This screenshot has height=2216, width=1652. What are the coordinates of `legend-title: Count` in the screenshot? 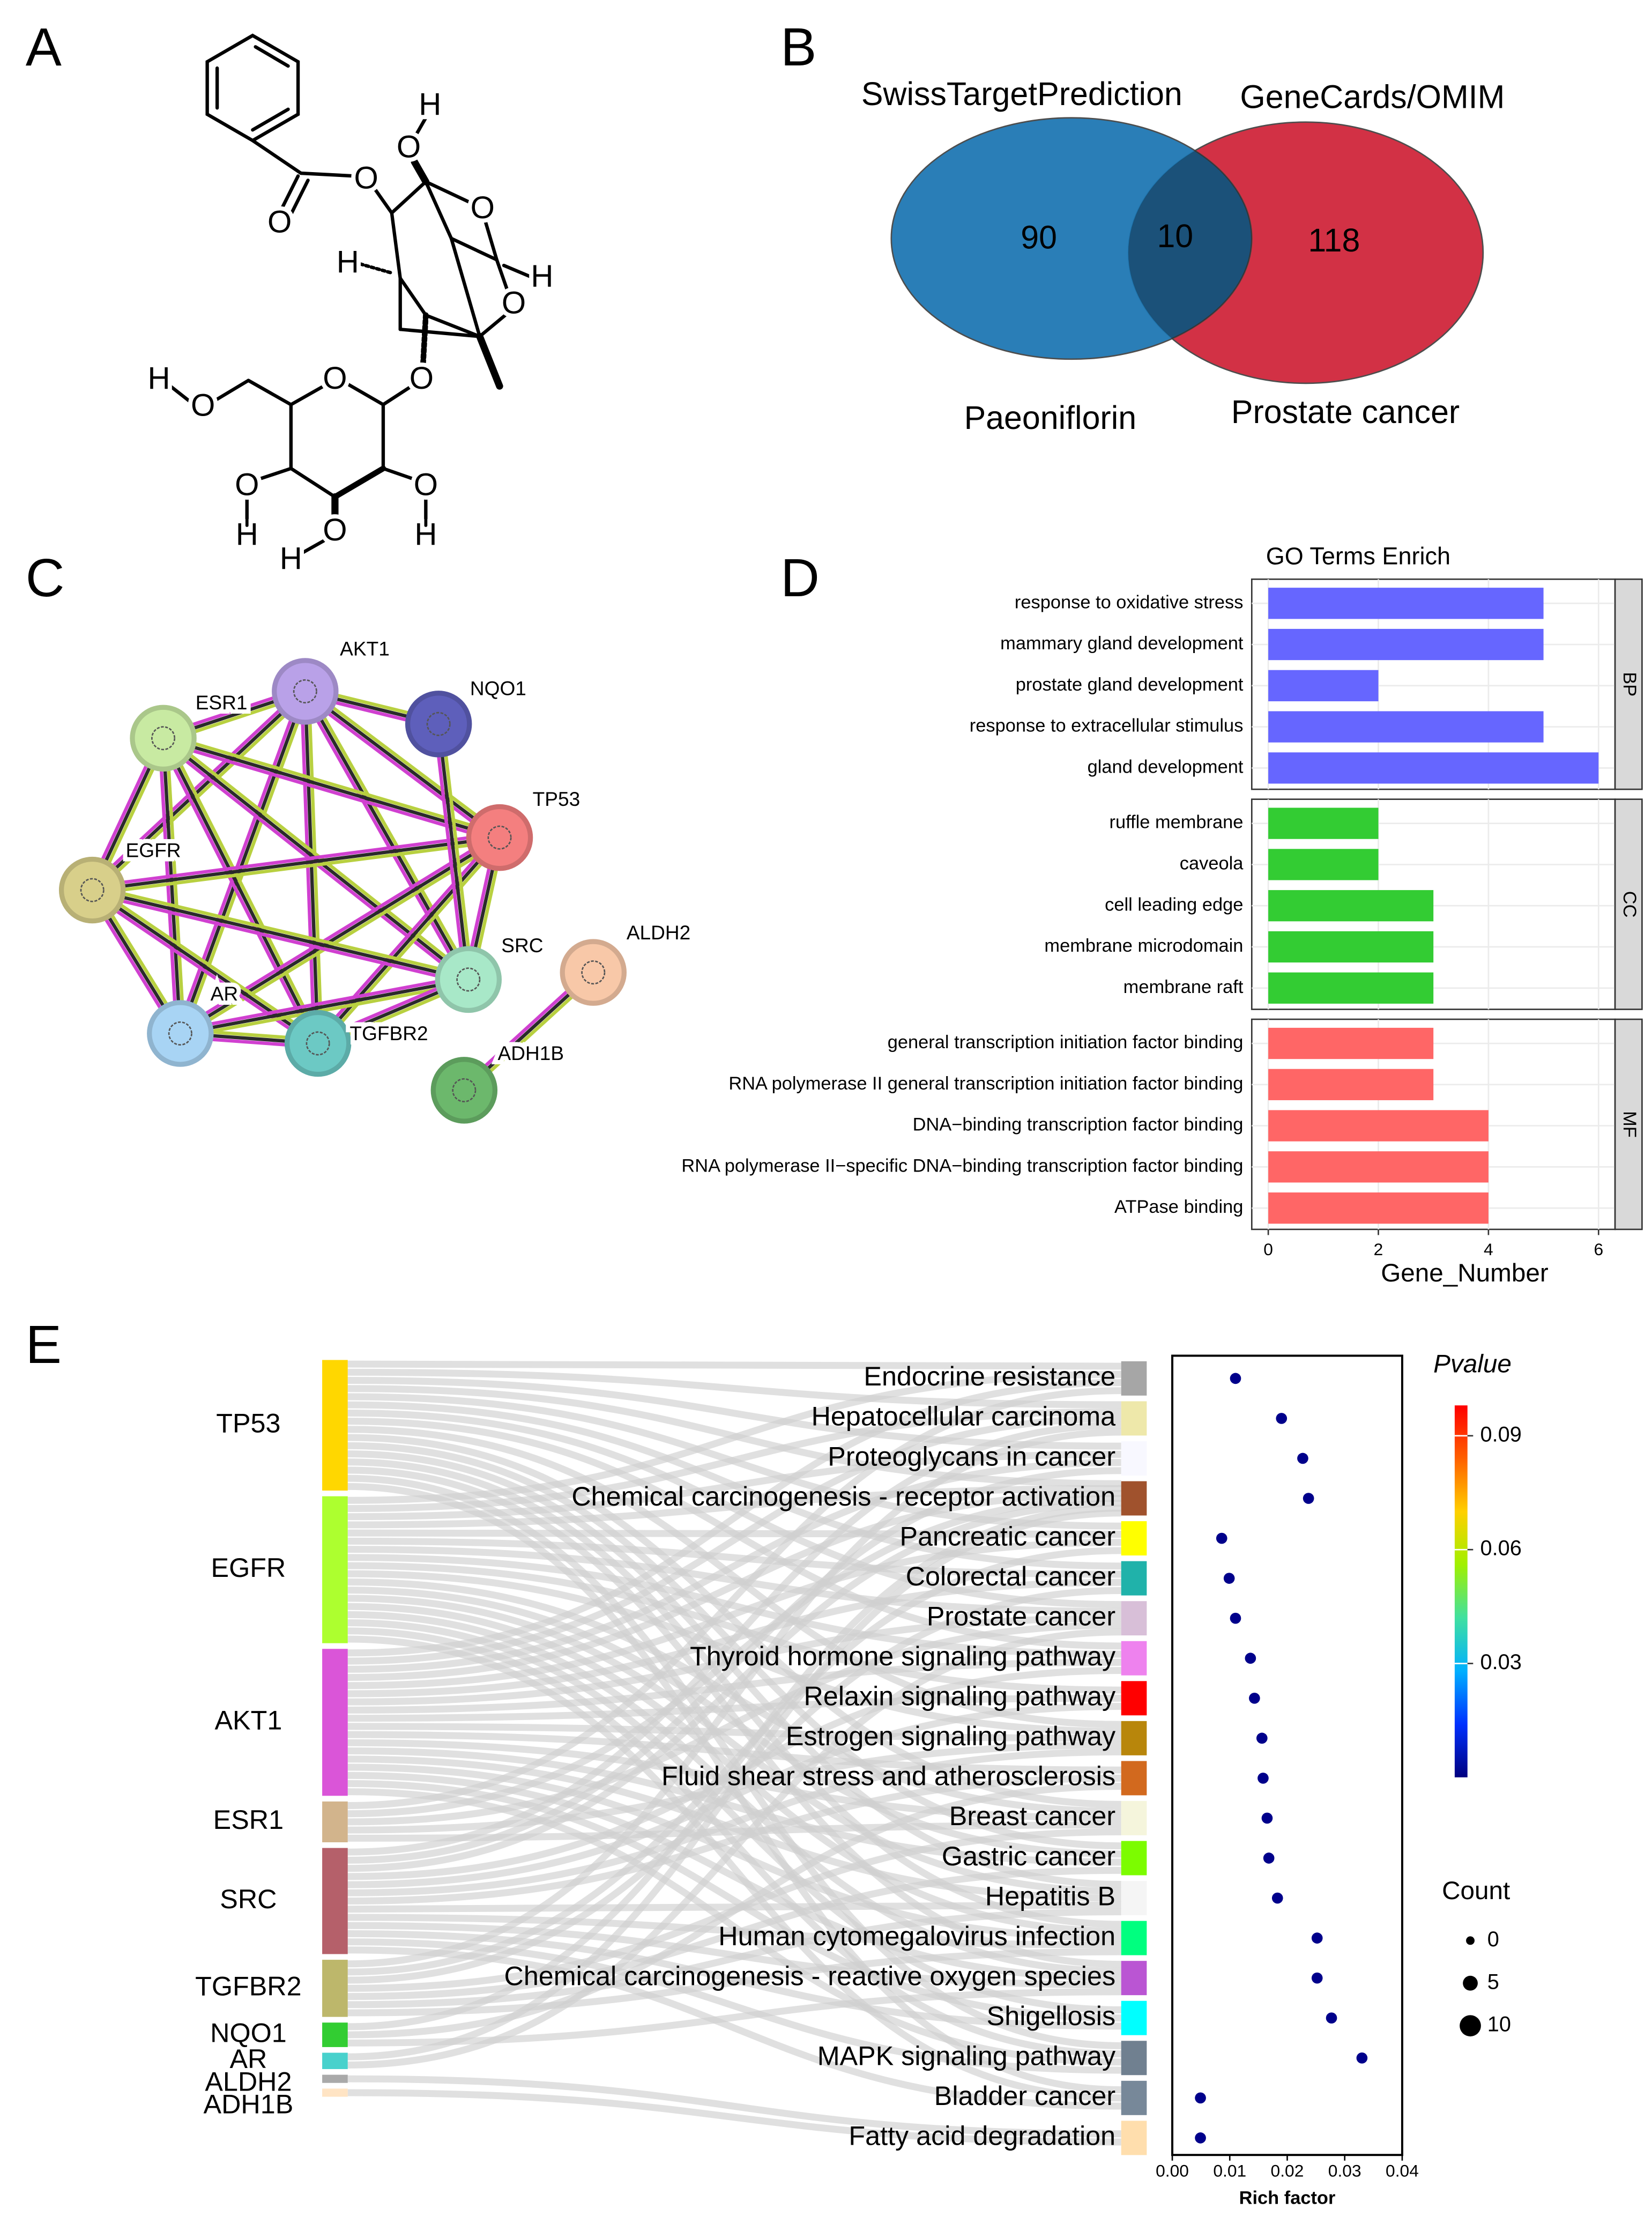 It's located at (1476, 1891).